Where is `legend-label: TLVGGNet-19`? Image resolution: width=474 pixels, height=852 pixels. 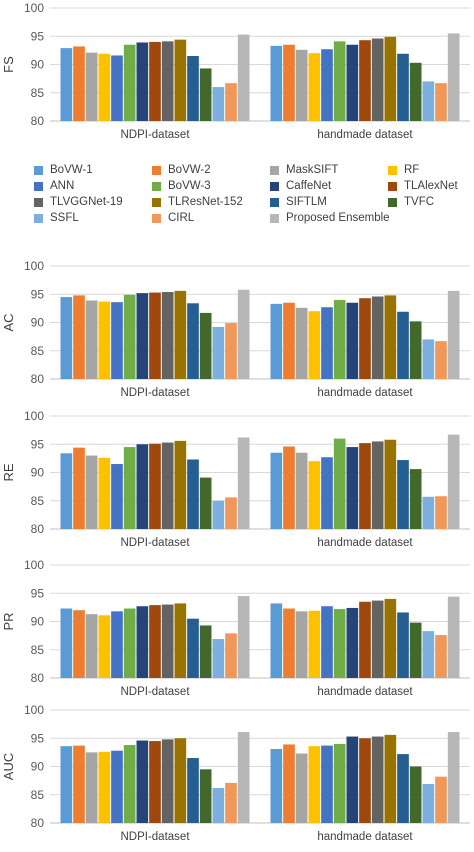
legend-label: TLVGGNet-19 is located at coordinates (86, 202).